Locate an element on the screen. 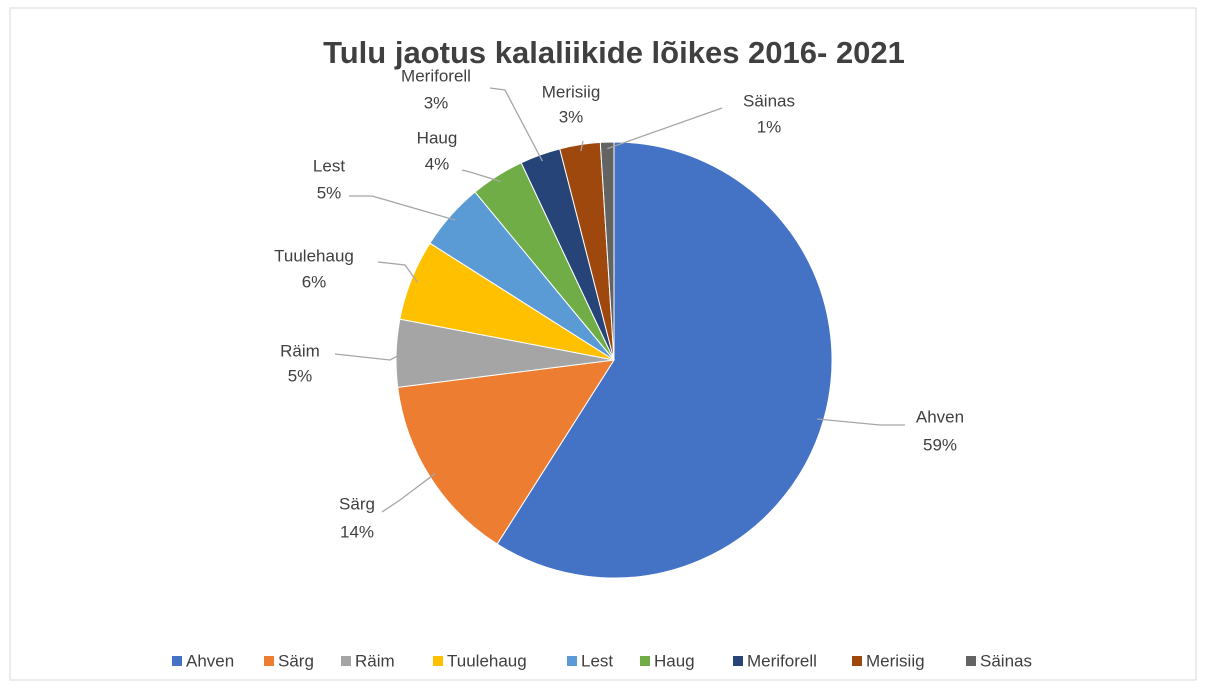 The width and height of the screenshot is (1206, 689). pie-slice is located at coordinates (607, 251).